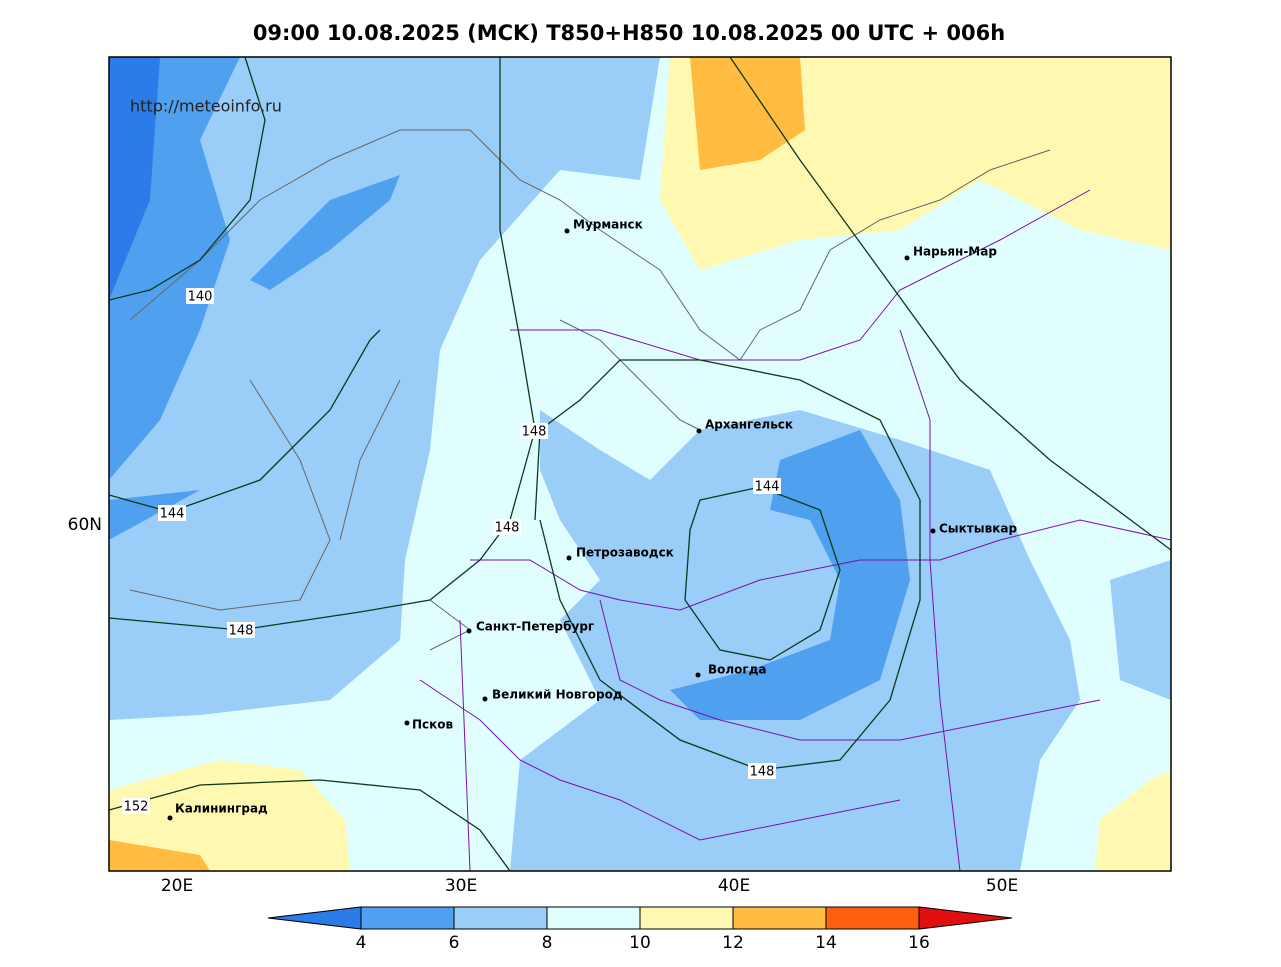  What do you see at coordinates (454, 943) in the screenshot?
I see `colorbar-tick-label: 6` at bounding box center [454, 943].